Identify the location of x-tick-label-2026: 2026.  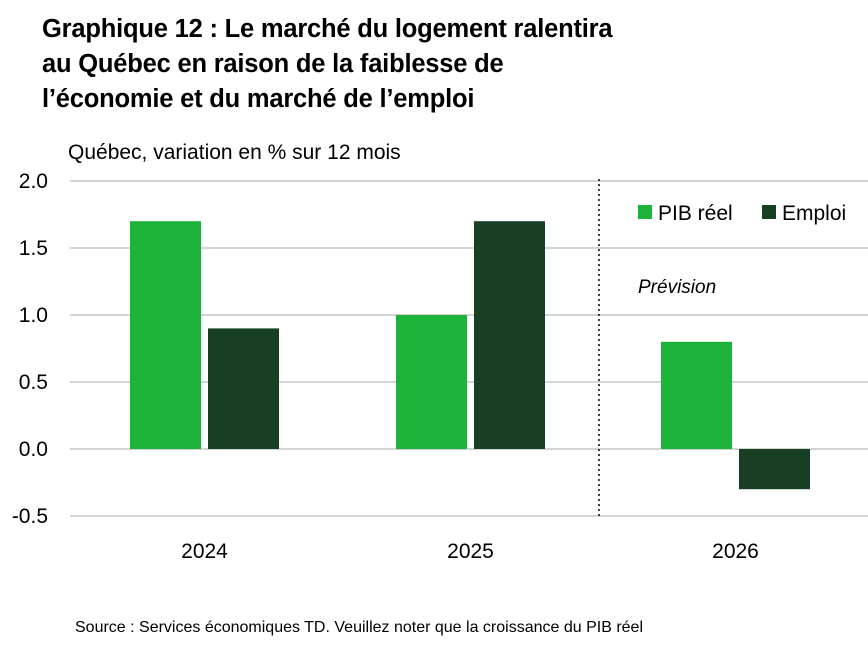
(735, 551).